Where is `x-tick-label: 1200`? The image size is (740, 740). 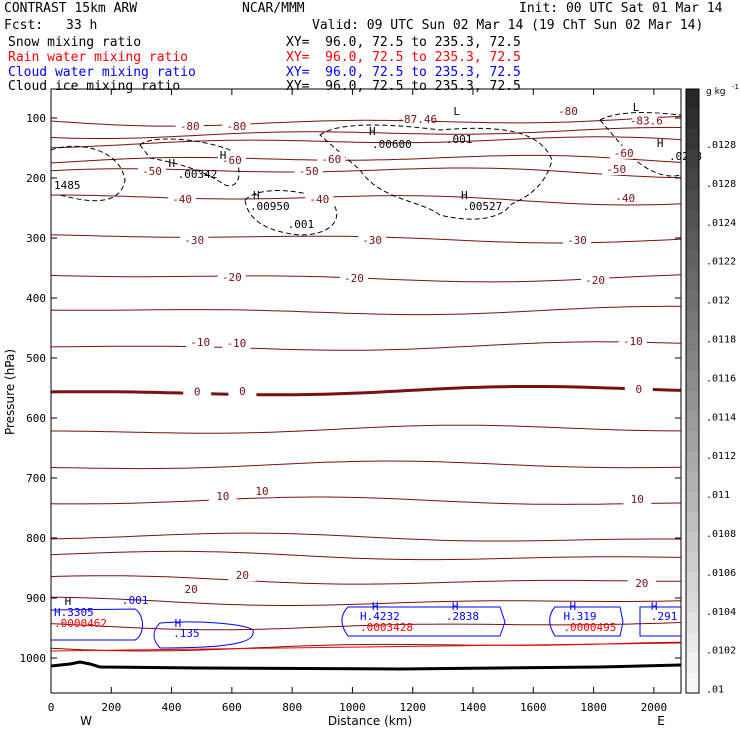
x-tick-label: 1200 is located at coordinates (412, 707).